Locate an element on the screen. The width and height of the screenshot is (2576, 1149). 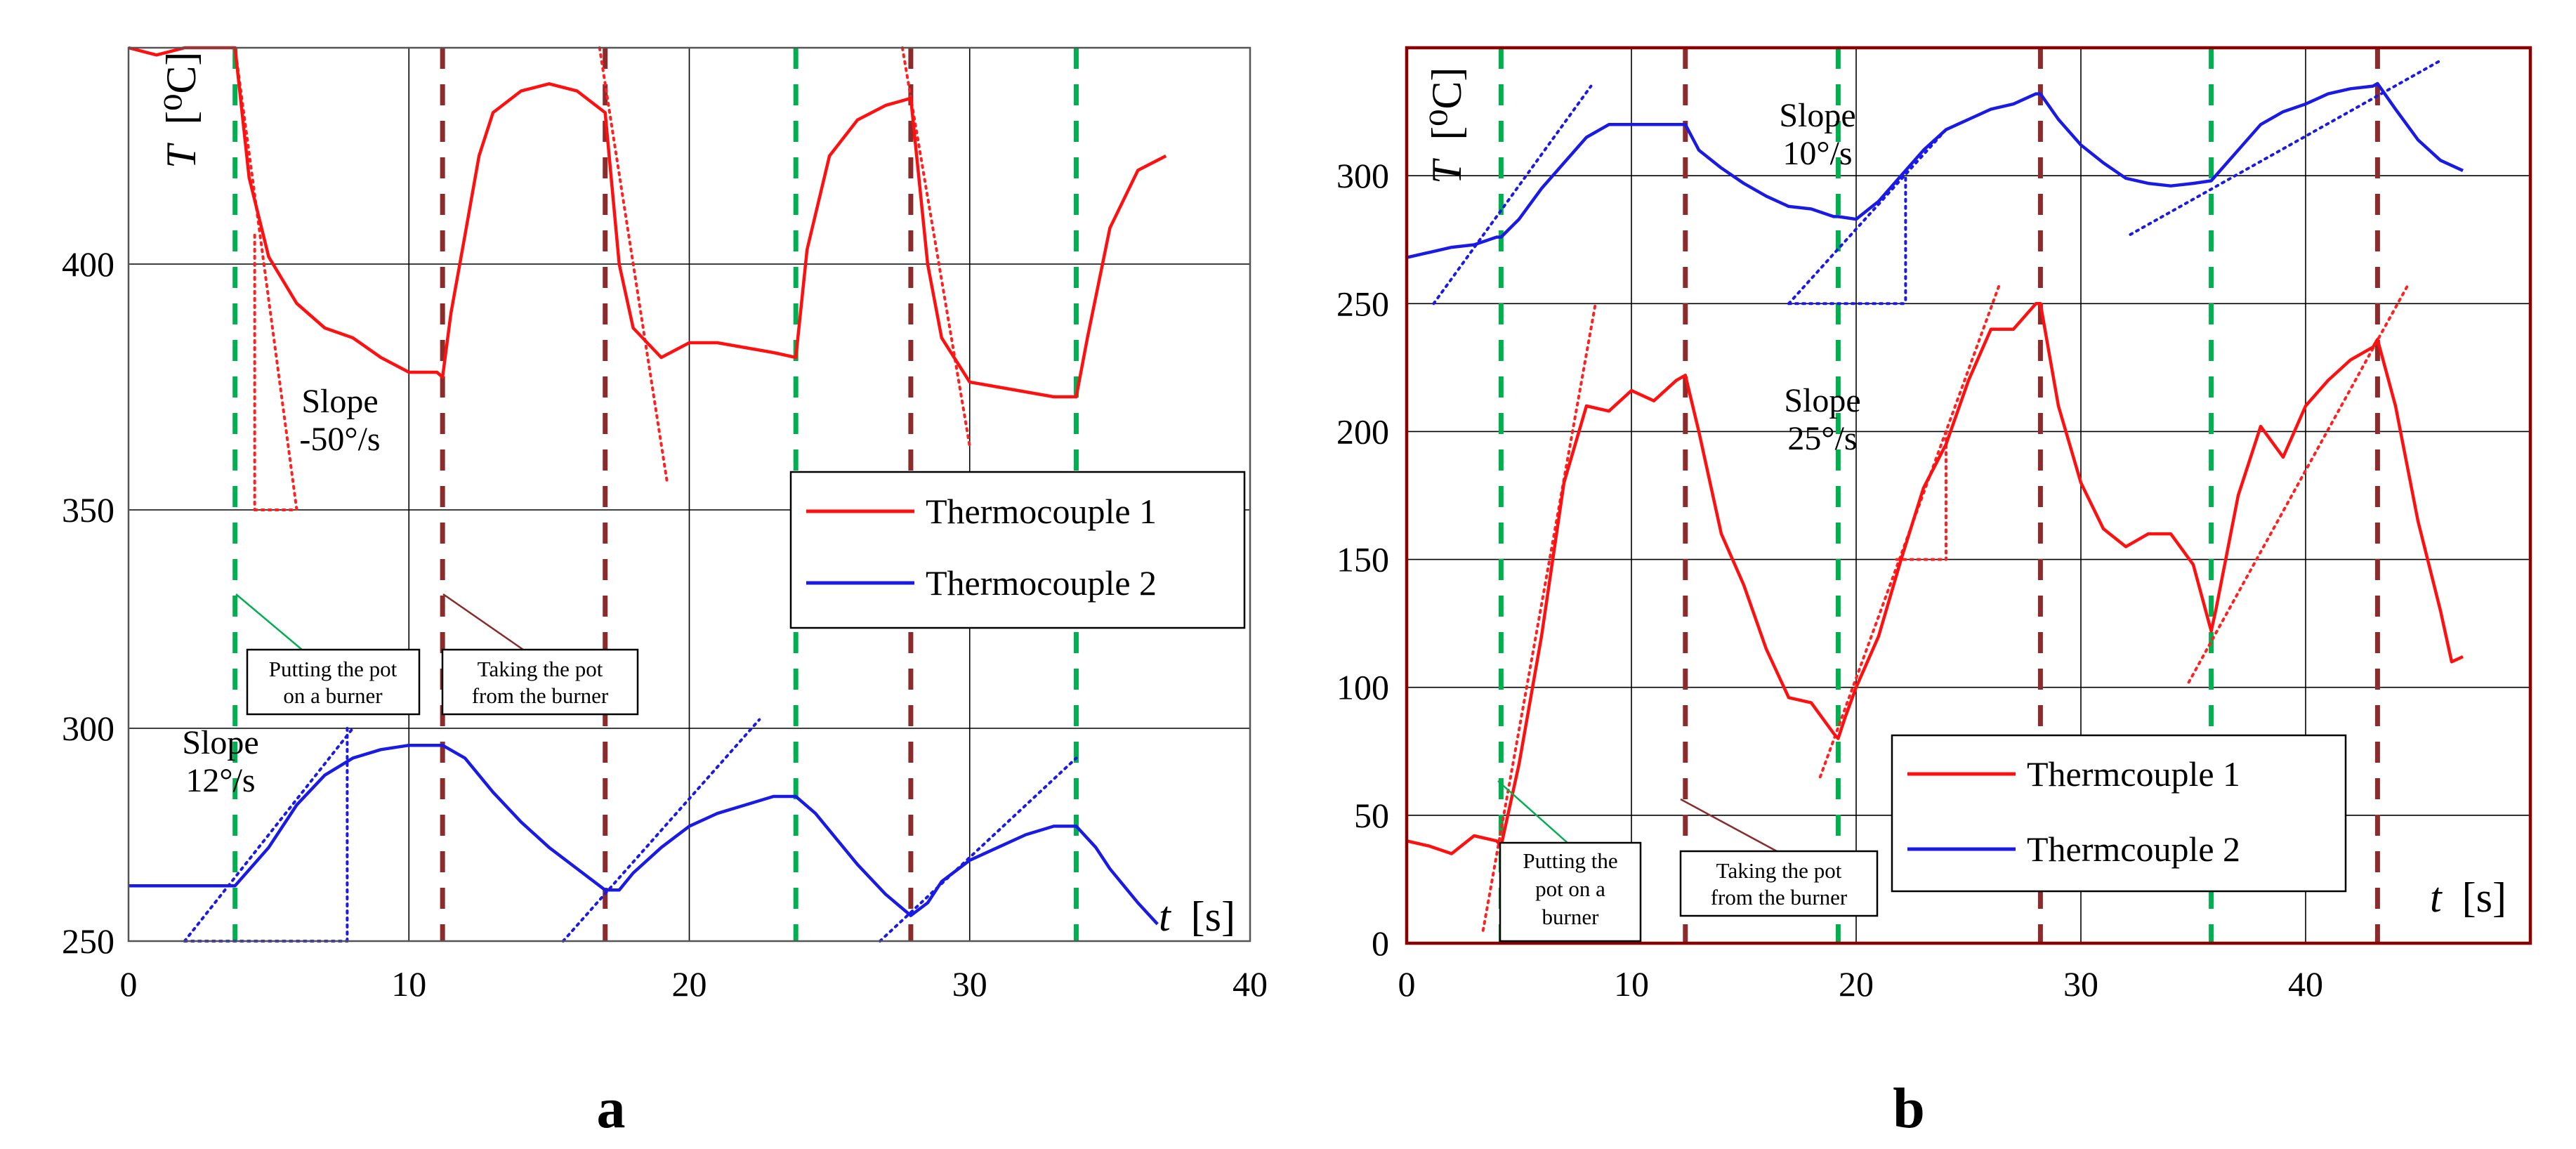
panel-b-xlabel-unit: [s] is located at coordinates (2484, 897).